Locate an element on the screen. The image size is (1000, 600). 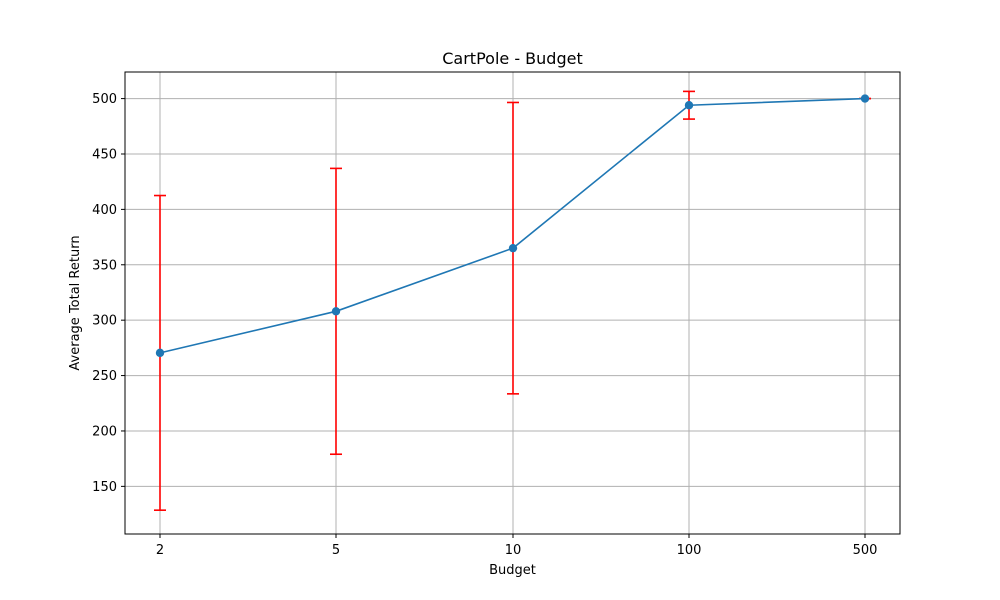
chart-title: CartPole - Budget is located at coordinates (512, 58).